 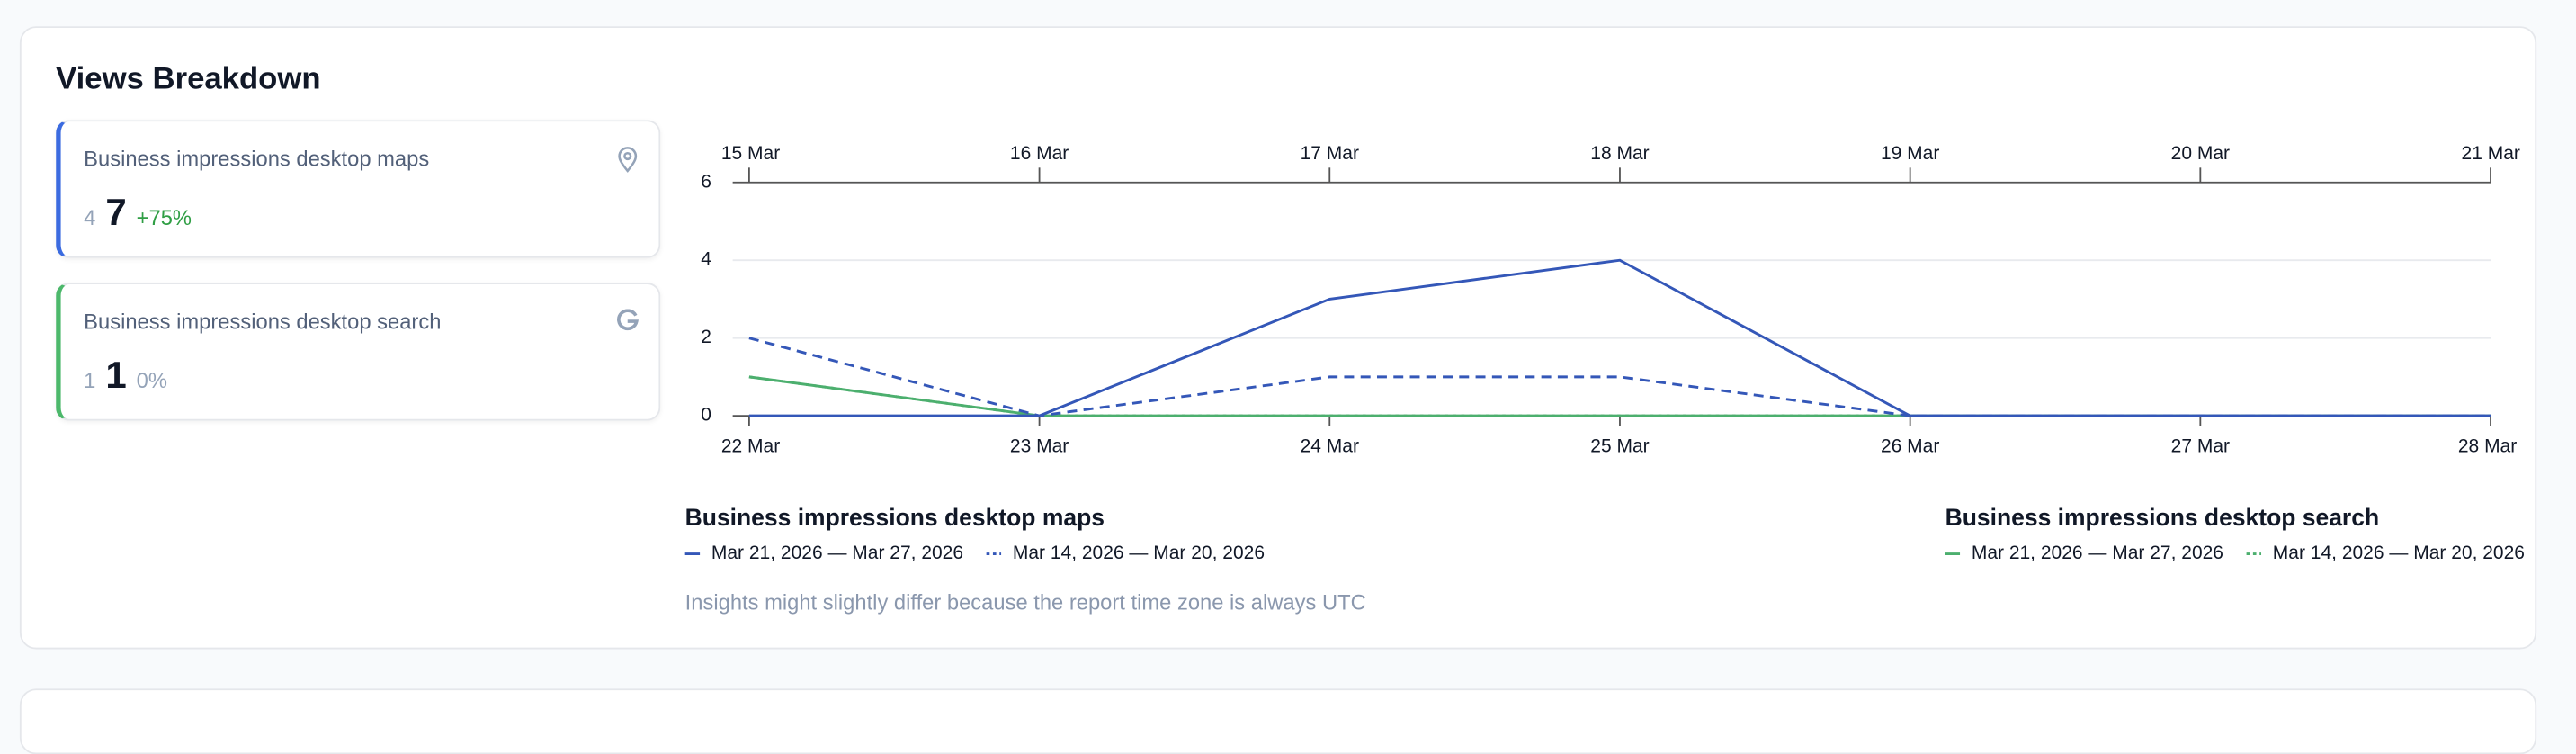 I want to click on top-tick-label: 21 Mar, so click(x=2491, y=153).